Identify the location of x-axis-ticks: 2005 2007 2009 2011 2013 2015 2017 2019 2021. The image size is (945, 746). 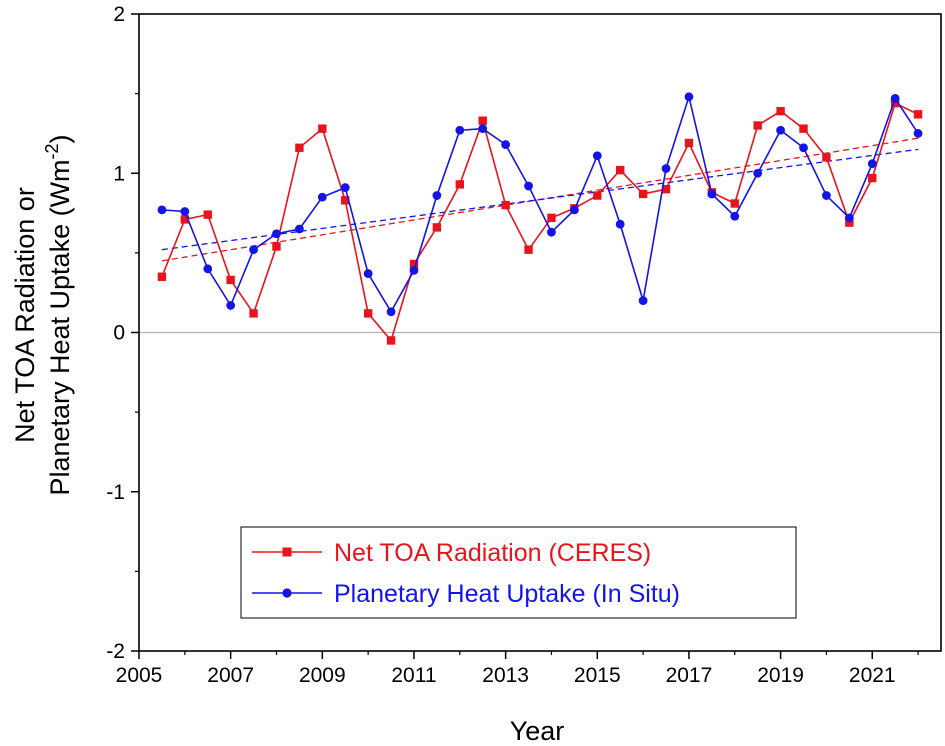
(517, 669).